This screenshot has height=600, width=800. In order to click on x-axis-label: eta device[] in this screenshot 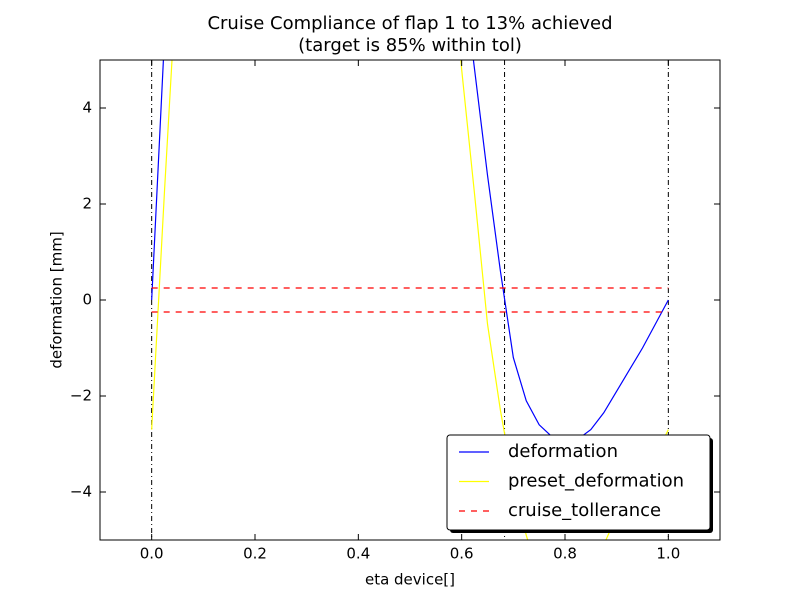, I will do `click(410, 580)`.